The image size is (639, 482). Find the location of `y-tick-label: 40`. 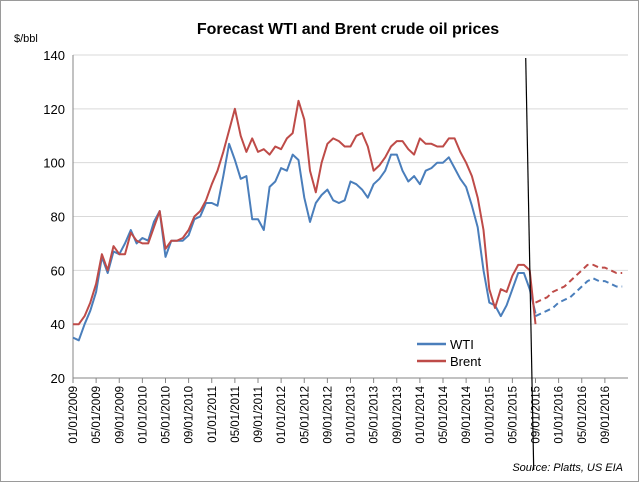

y-tick-label: 40 is located at coordinates (58, 324).